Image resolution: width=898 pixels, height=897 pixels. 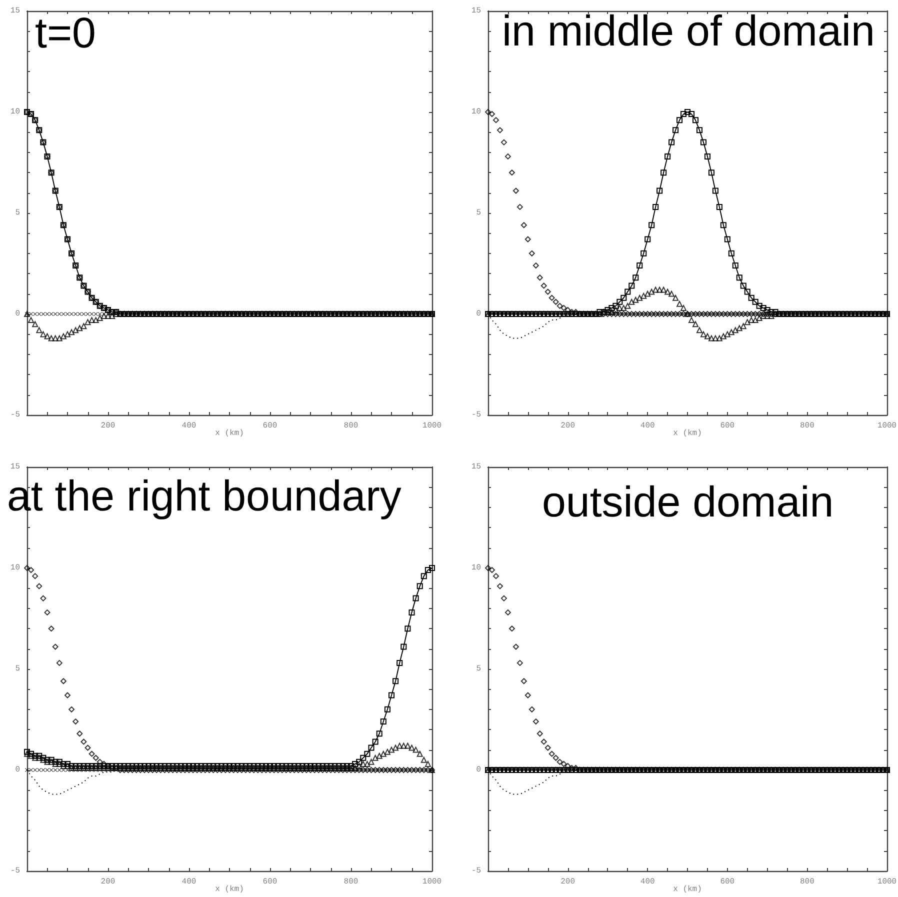 I want to click on chart-title: in middle of domain, so click(x=688, y=32).